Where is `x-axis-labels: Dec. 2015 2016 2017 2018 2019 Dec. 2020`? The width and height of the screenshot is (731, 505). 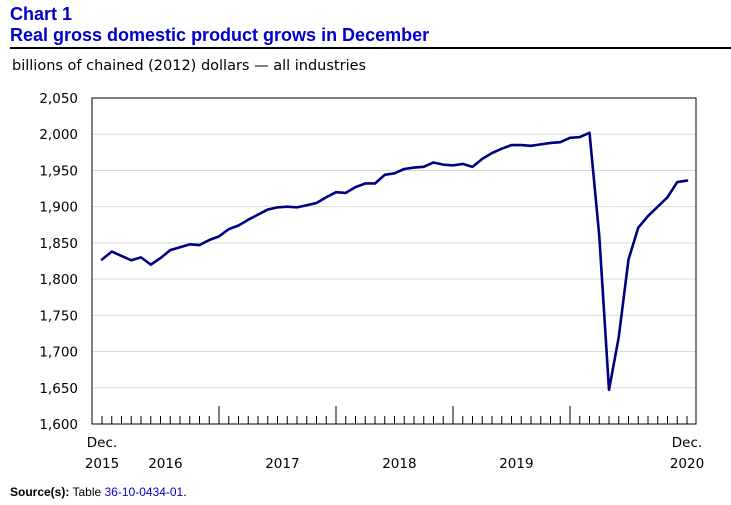 x-axis-labels: Dec. 2015 2016 2017 2018 2019 Dec. 2020 is located at coordinates (394, 453).